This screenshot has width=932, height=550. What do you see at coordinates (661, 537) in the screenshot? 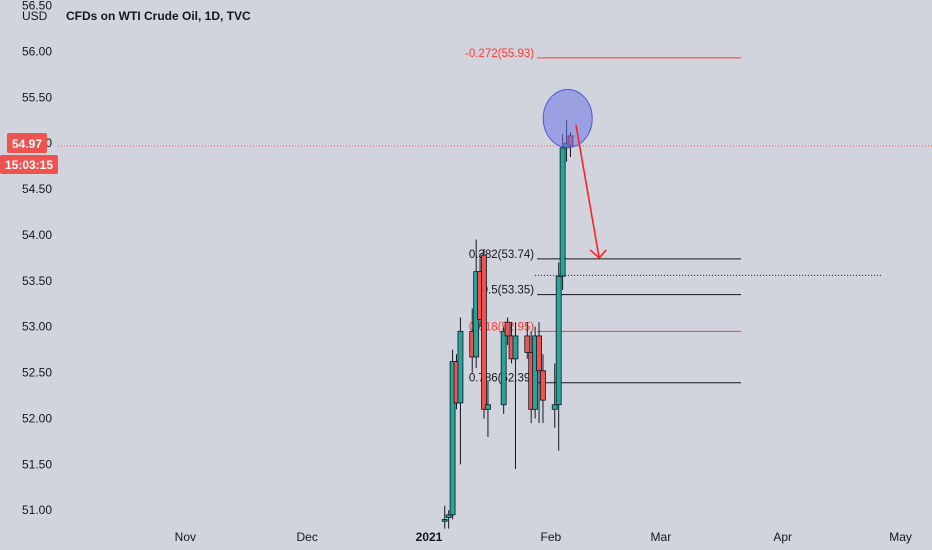
I see `x-tick-label: Mar` at bounding box center [661, 537].